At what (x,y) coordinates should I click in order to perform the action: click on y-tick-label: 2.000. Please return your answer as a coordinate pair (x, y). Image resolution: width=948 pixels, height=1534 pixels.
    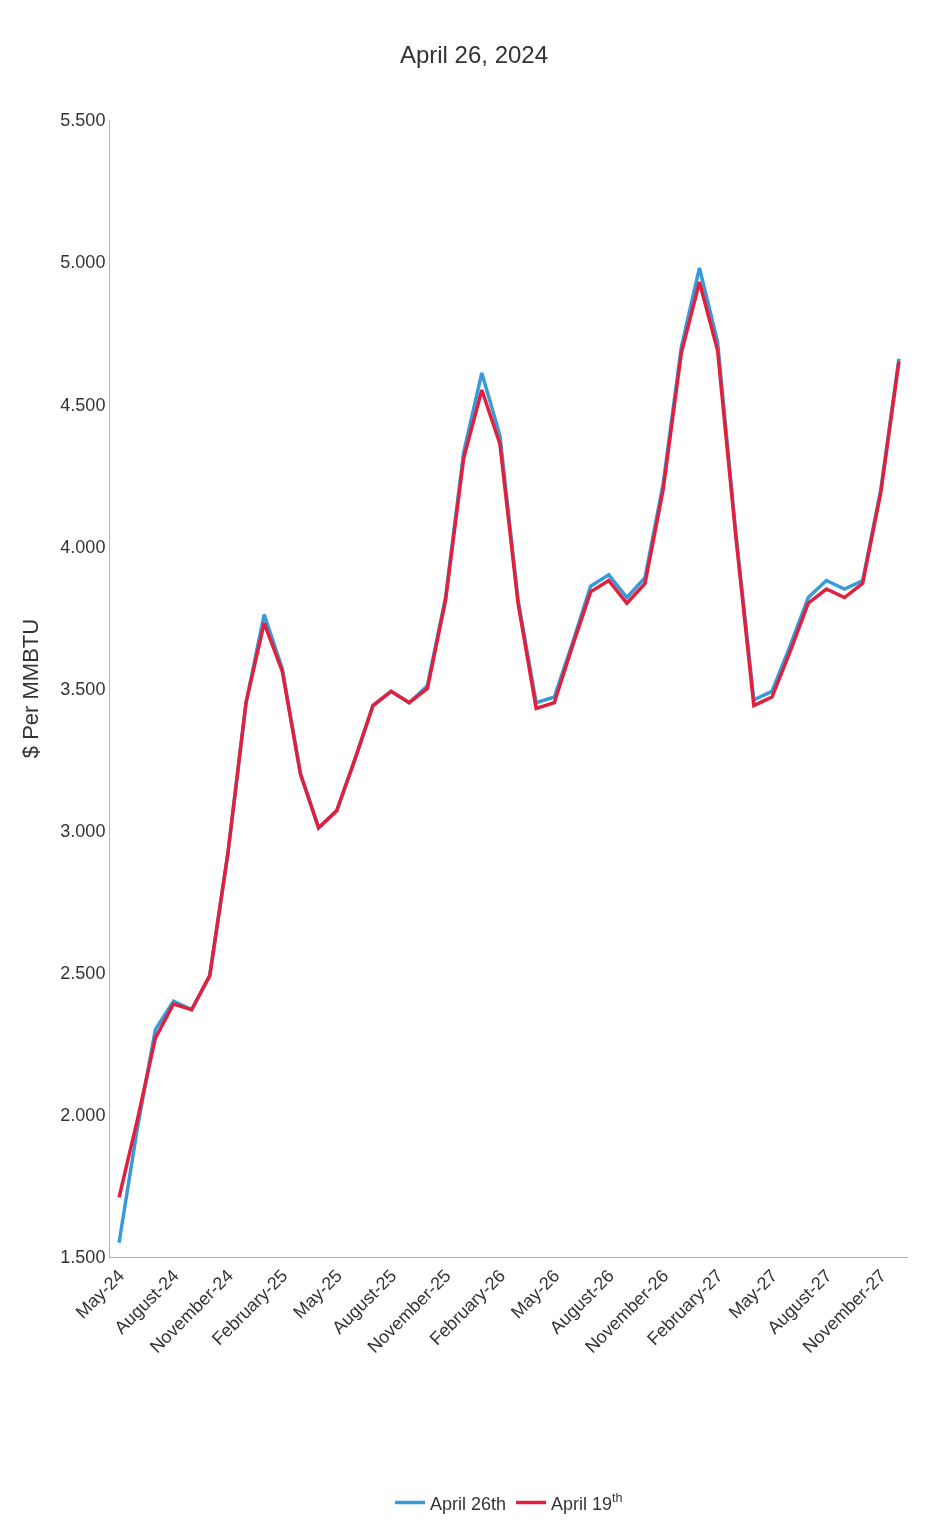
    Looking at the image, I should click on (83, 1115).